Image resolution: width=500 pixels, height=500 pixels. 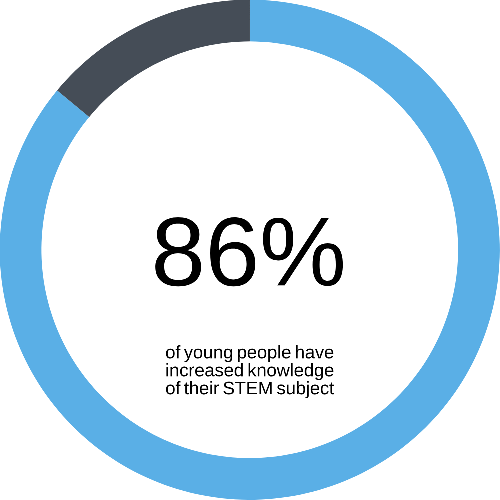 What do you see at coordinates (250, 371) in the screenshot?
I see `text: of young people have increased knowledge of their STEM subject` at bounding box center [250, 371].